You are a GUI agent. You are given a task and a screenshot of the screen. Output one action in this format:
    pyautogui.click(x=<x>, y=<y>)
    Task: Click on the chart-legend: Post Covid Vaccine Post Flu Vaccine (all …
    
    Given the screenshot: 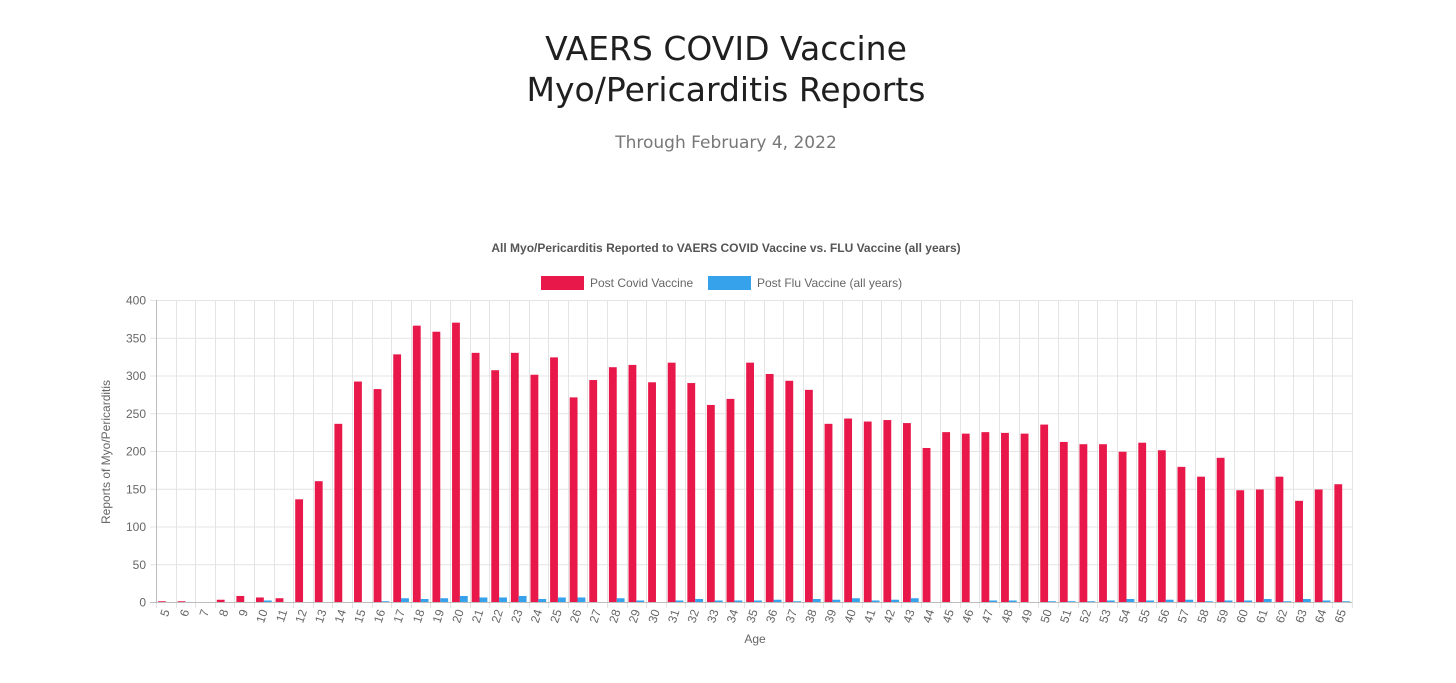 What is the action you would take?
    pyautogui.click(x=721, y=283)
    